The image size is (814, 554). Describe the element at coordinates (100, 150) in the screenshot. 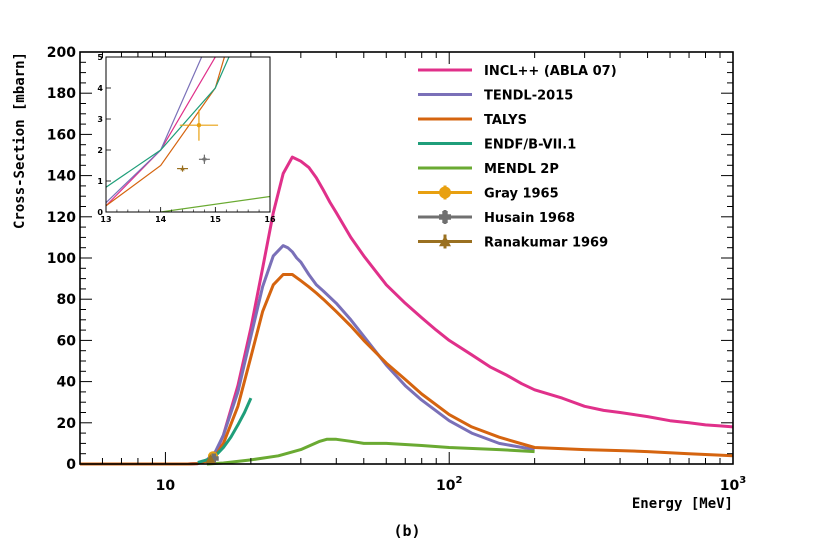

I see `inset-y-tick-label-2: 2` at that location.